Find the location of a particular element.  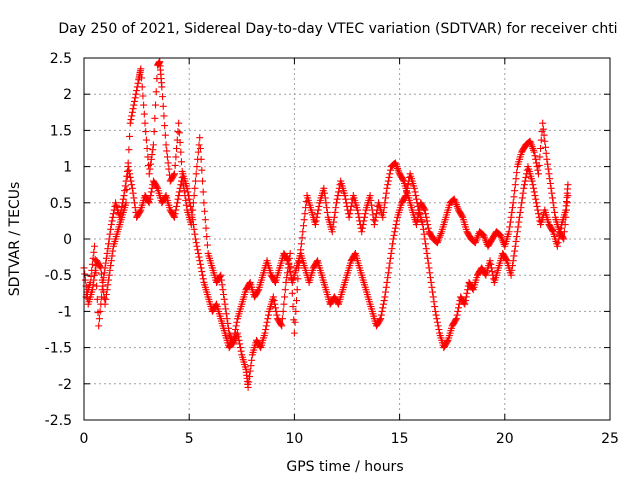

y-tick-label: 2 is located at coordinates (67, 95).